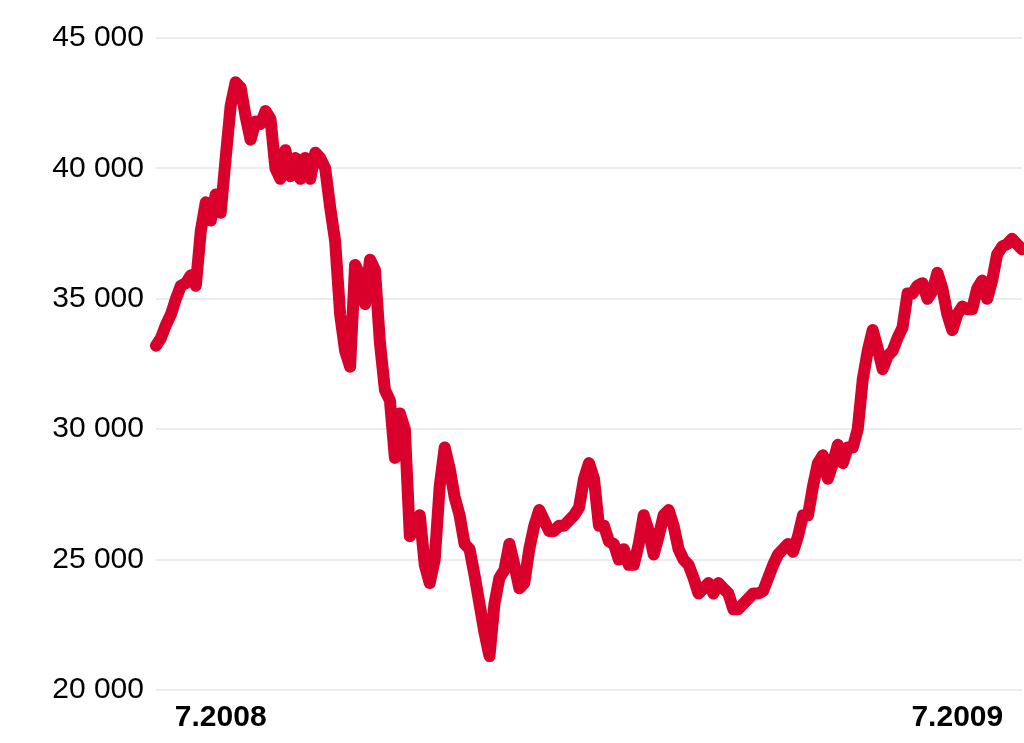  I want to click on y-tick-label: 25 000, so click(98, 557).